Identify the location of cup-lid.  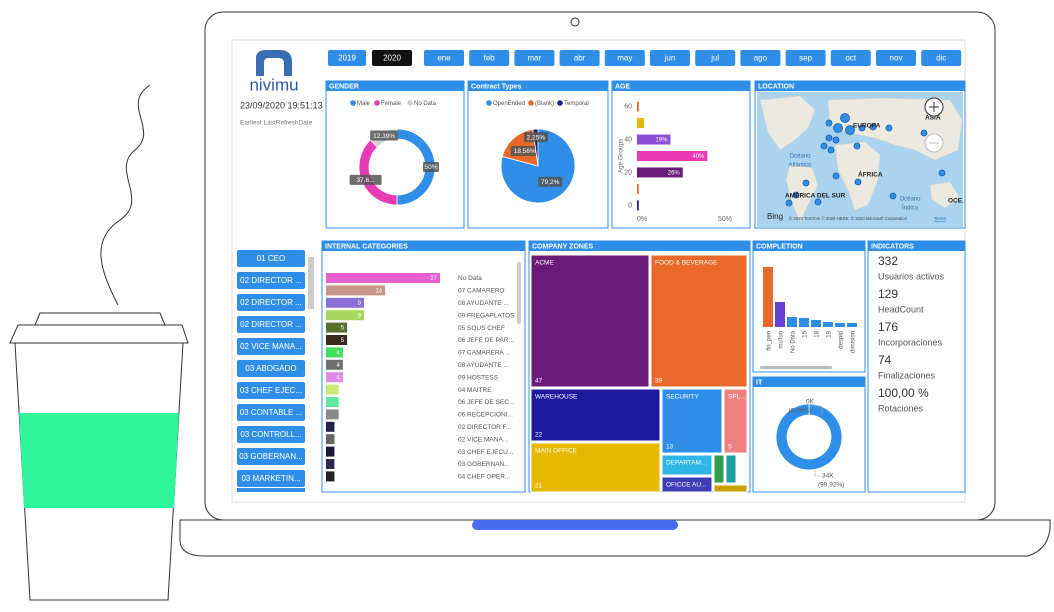
(99, 334).